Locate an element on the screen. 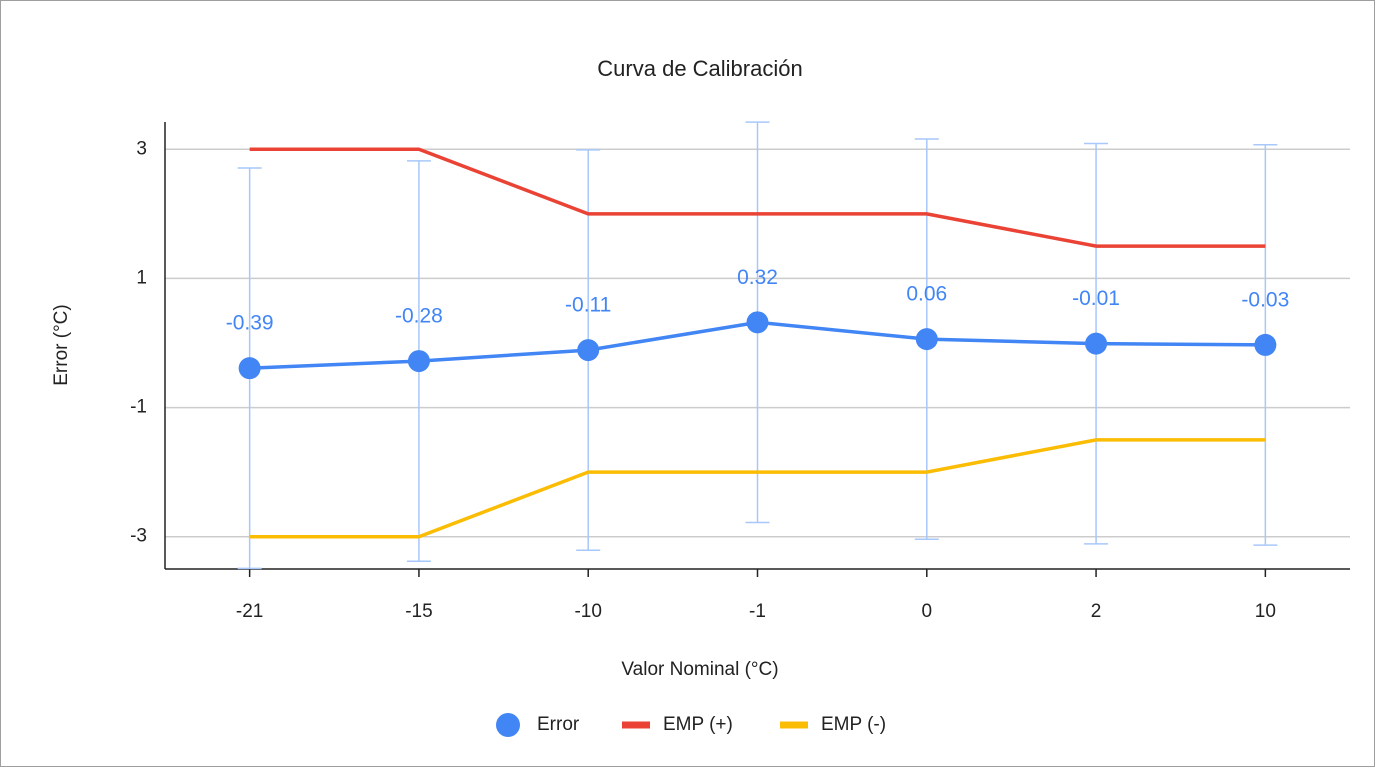 The width and height of the screenshot is (1375, 767). data-label: 0.32 is located at coordinates (757, 277).